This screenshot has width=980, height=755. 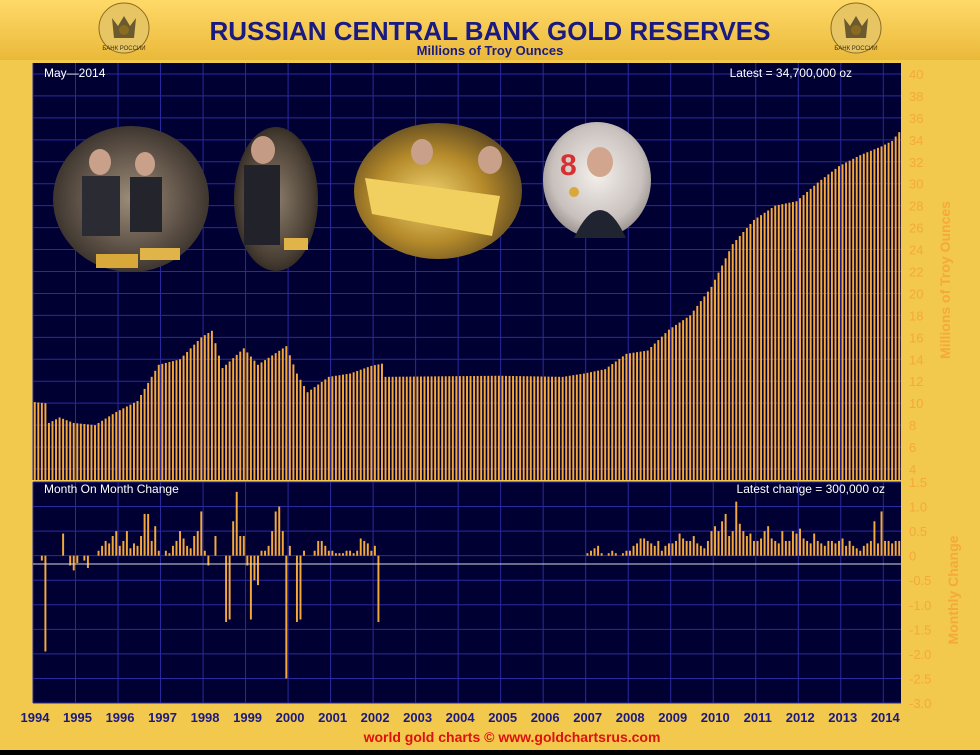 What do you see at coordinates (855, 49) in the screenshot?
I see `emblem-right-text: БАНК РОССИИ` at bounding box center [855, 49].